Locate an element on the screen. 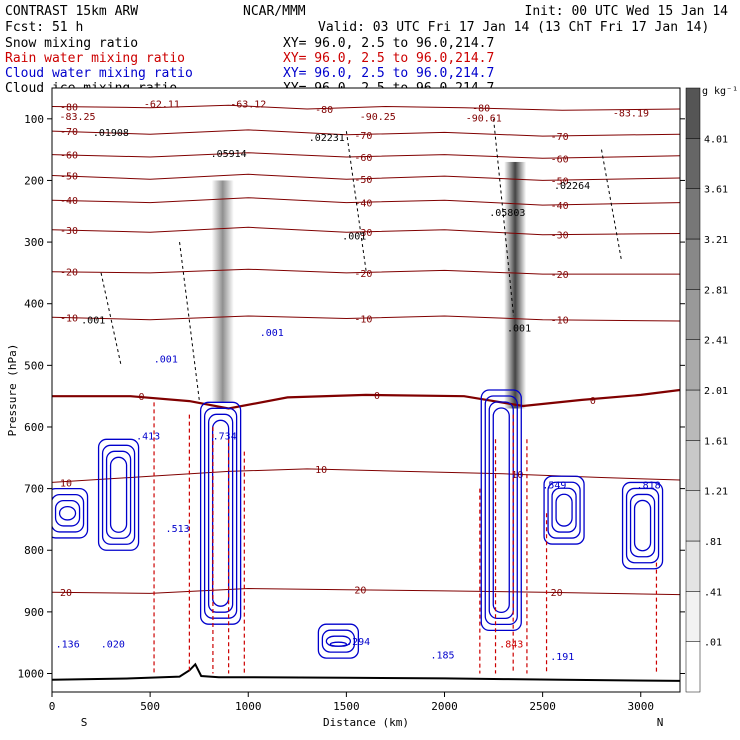 The width and height of the screenshot is (740, 740). x-tick-label: 3000 is located at coordinates (641, 706).